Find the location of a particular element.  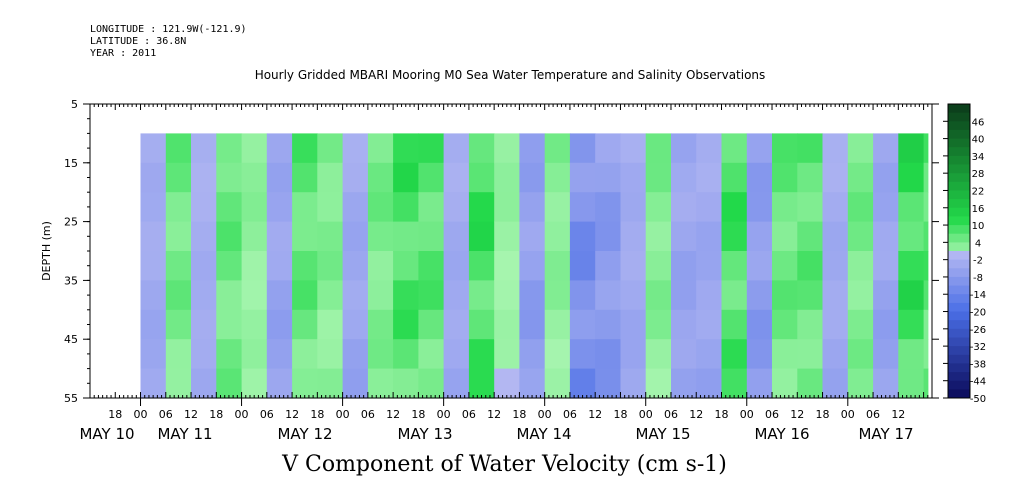

colorbar-label: 40 is located at coordinates (978, 140).